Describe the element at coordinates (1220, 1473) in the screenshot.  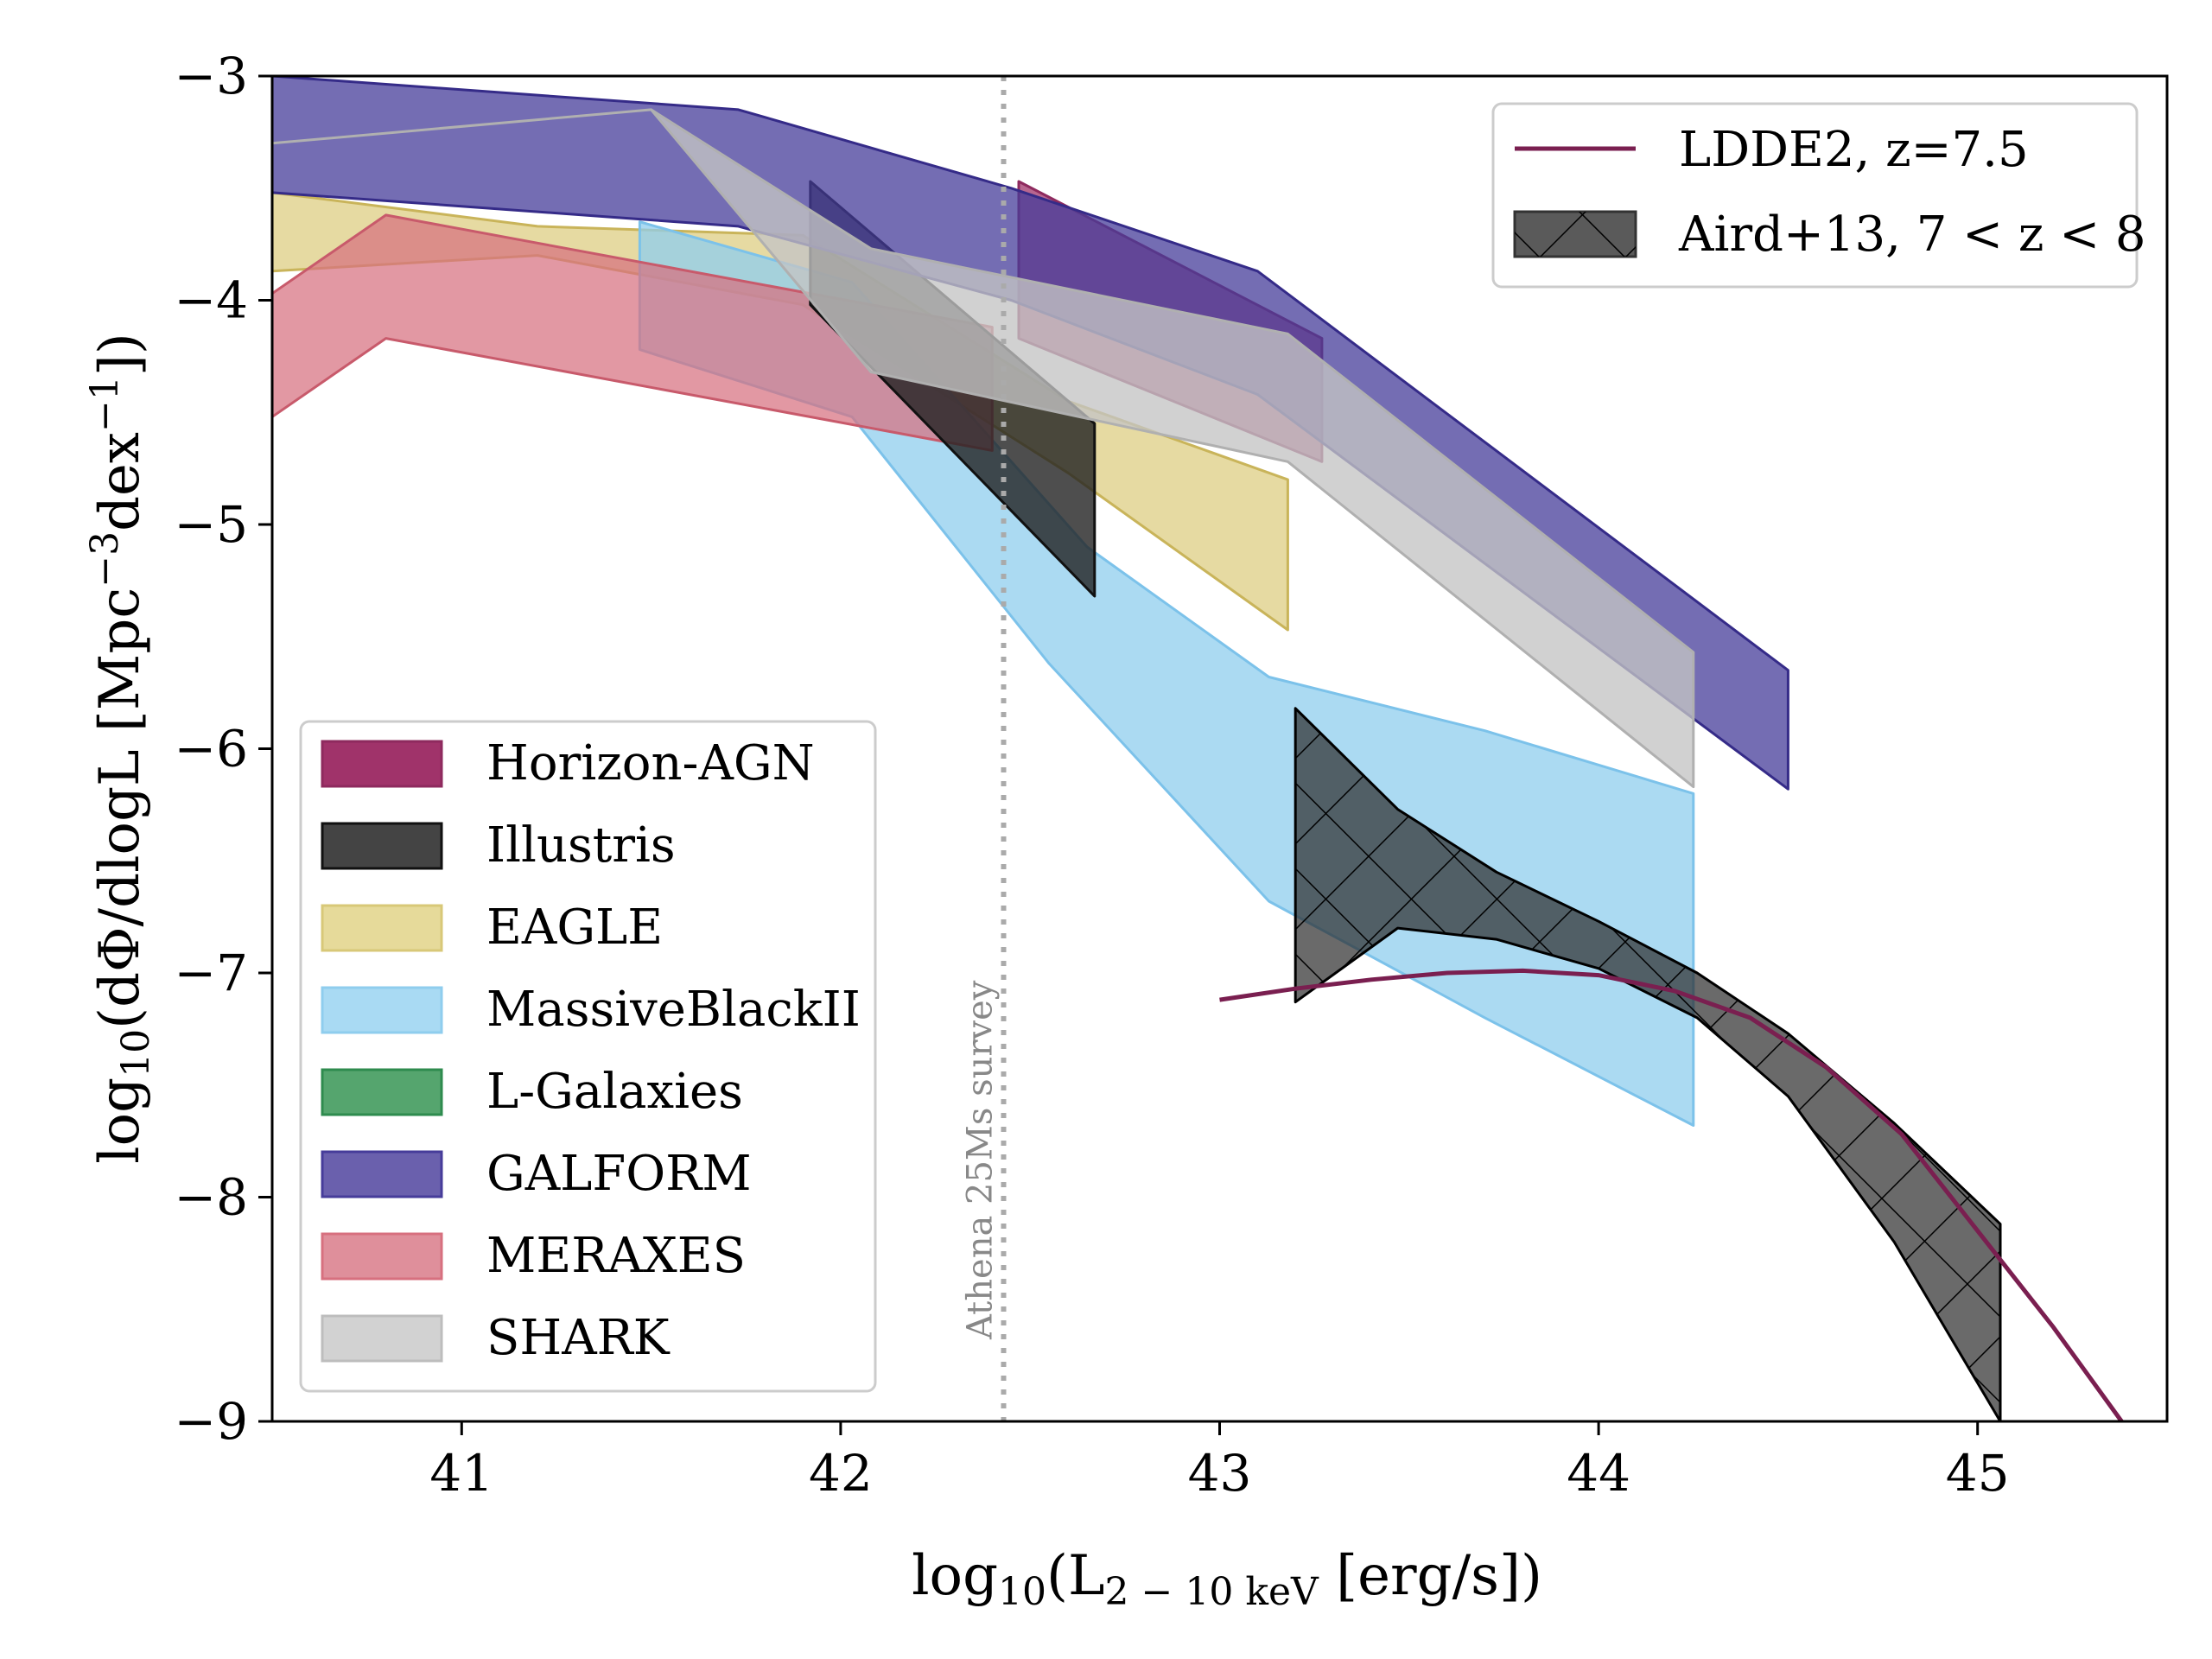
I see `x-tick-label: 43` at that location.